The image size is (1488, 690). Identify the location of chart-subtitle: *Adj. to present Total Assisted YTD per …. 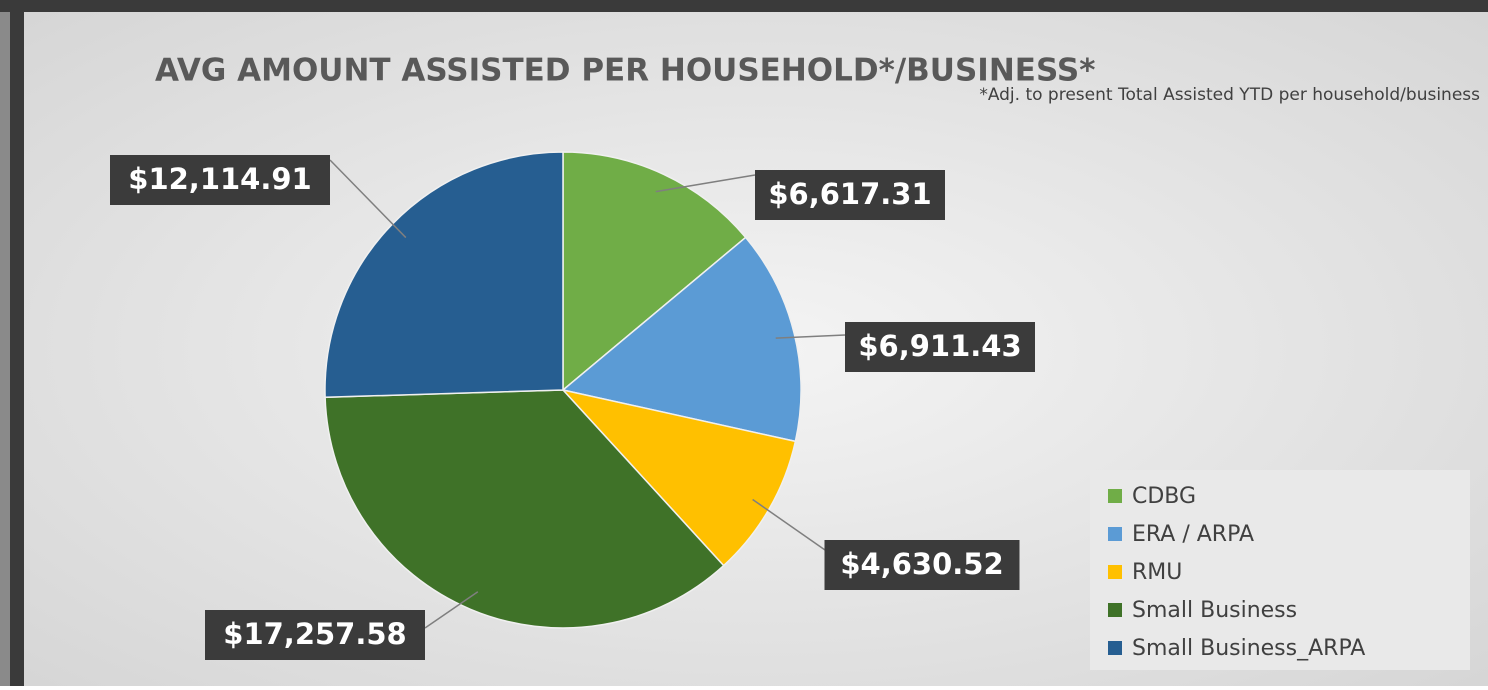
(1229, 95).